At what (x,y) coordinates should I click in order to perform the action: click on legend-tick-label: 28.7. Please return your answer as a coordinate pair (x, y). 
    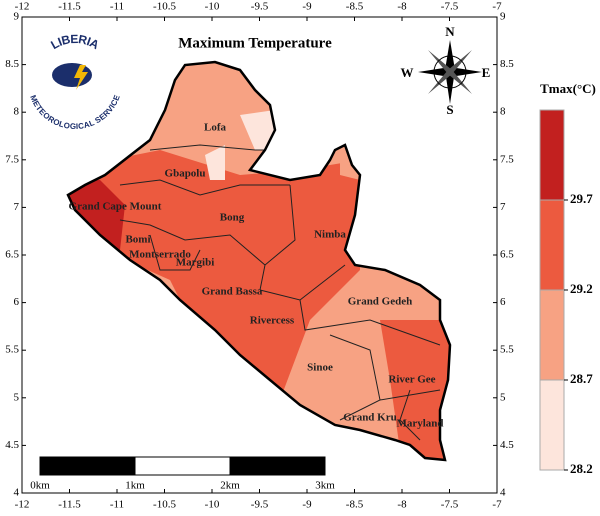
    Looking at the image, I should click on (581, 378).